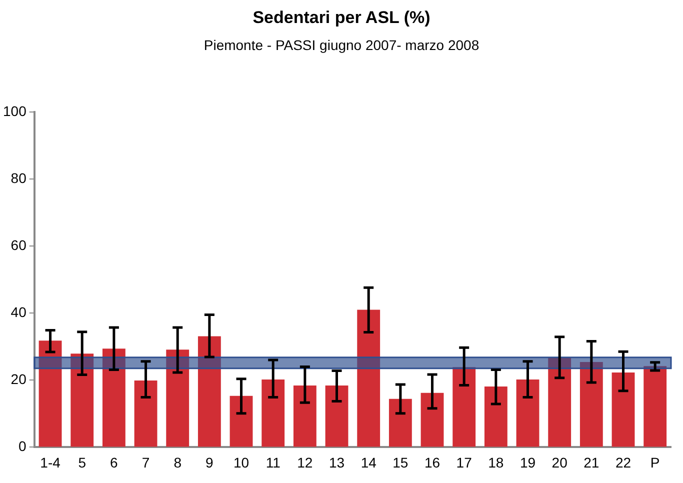 This screenshot has height=483, width=683. Describe the element at coordinates (178, 462) in the screenshot. I see `x-tick-label: 8` at that location.